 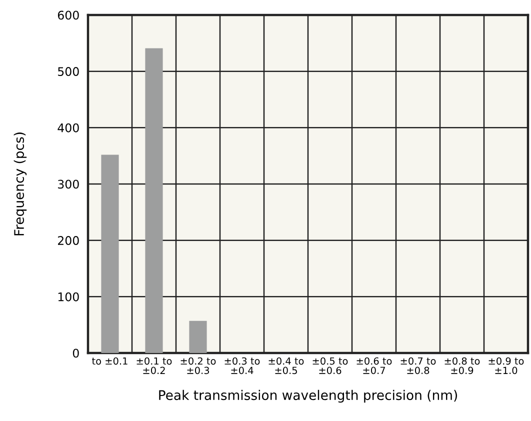 I want to click on x-tick-label: ±0.3 to ±0.4, so click(x=242, y=365).